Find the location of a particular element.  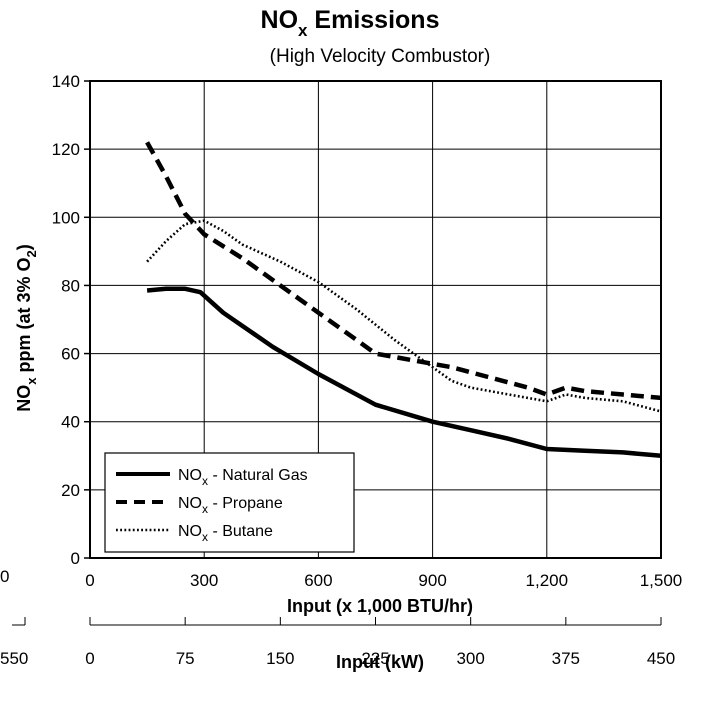

y-tick-label: 60 is located at coordinates (70, 354).